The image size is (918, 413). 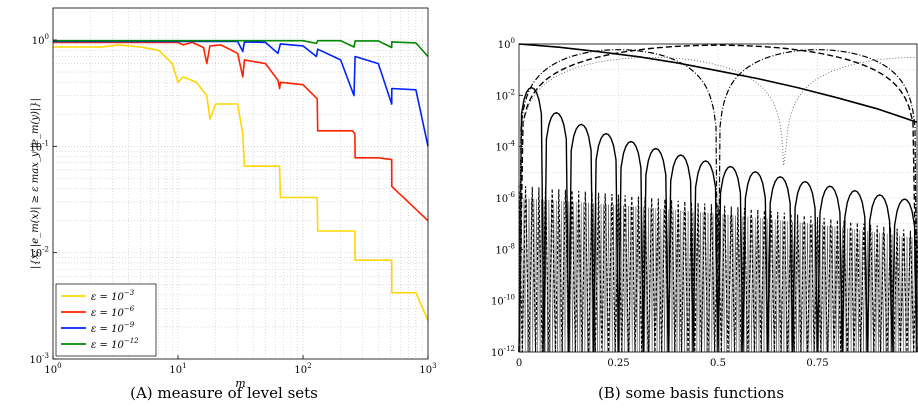 What do you see at coordinates (177, 369) in the screenshot?
I see `x-tick-label: 10¹` at bounding box center [177, 369].